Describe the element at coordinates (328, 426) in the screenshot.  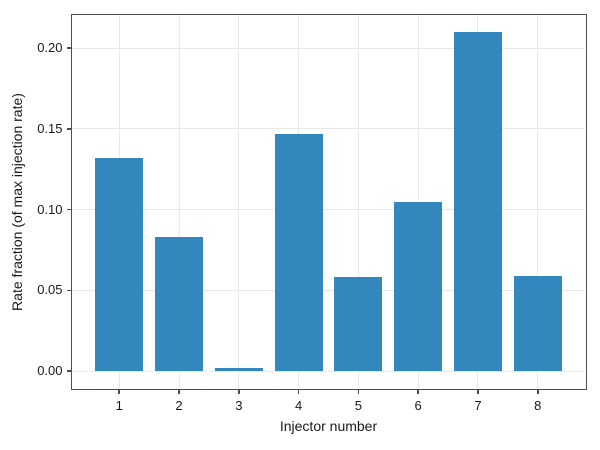
I see `x-axis-label: Injector number` at that location.